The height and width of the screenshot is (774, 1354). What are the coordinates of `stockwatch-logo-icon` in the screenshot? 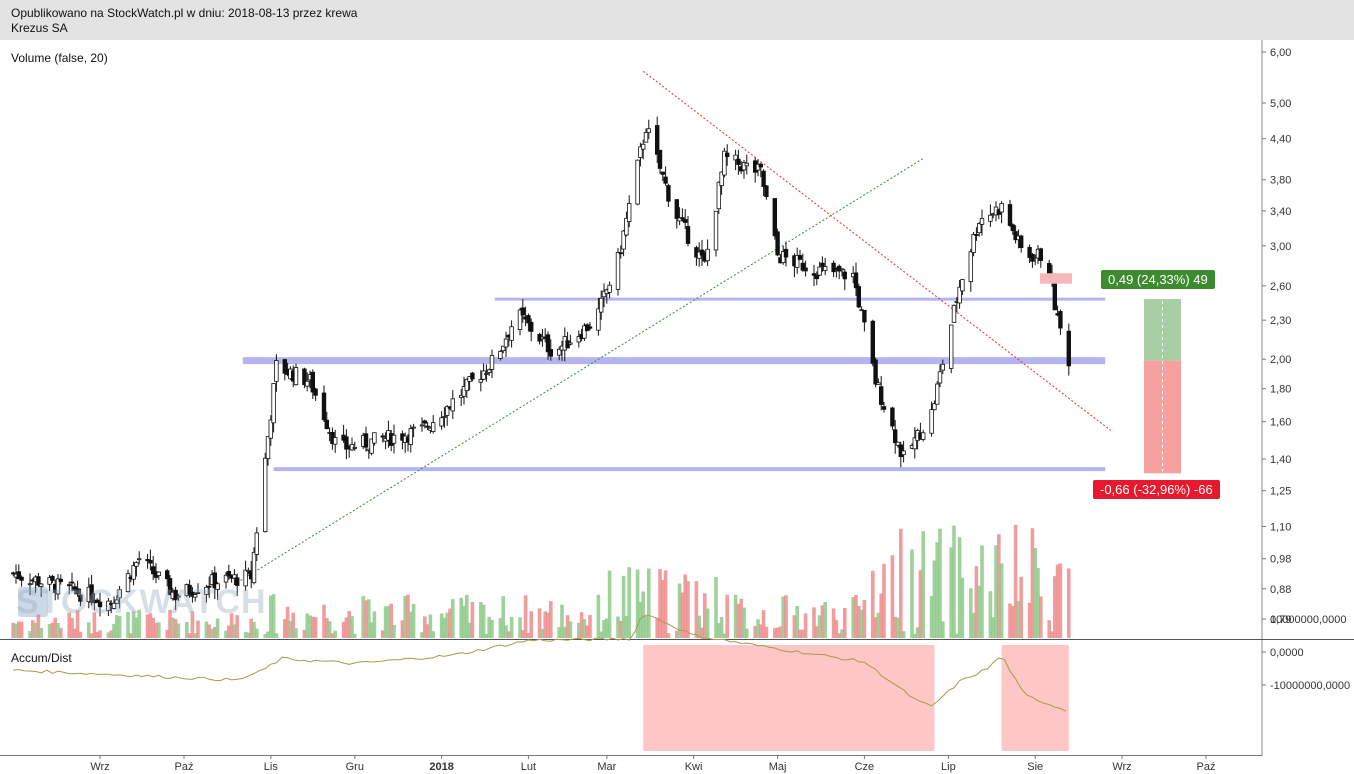 It's located at (33, 602).